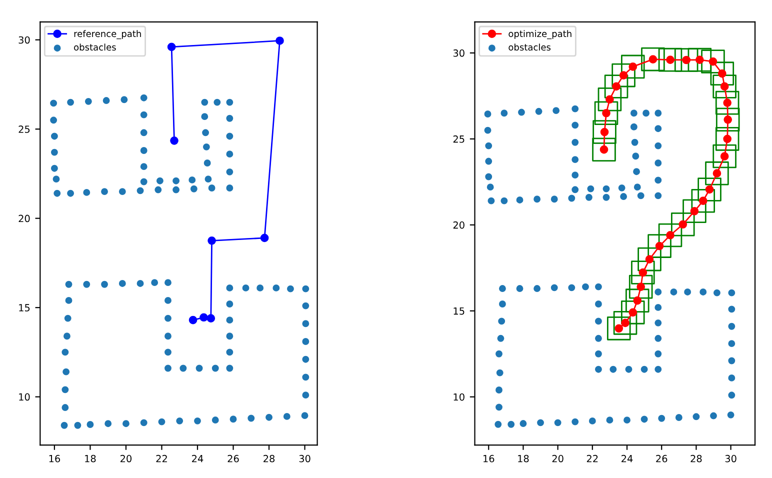  I want to click on legend-label: reference_path, so click(107, 35).